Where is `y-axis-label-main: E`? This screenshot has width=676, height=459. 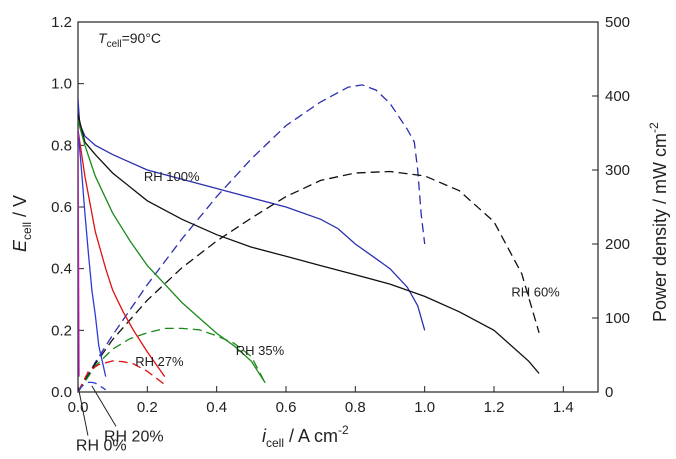
y-axis-label-main: E is located at coordinates (20, 245).